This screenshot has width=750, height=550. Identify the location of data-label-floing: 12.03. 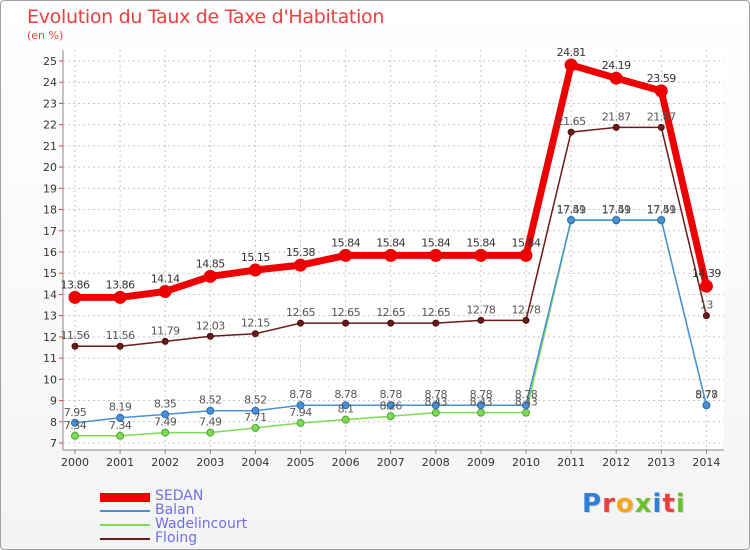
(210, 325).